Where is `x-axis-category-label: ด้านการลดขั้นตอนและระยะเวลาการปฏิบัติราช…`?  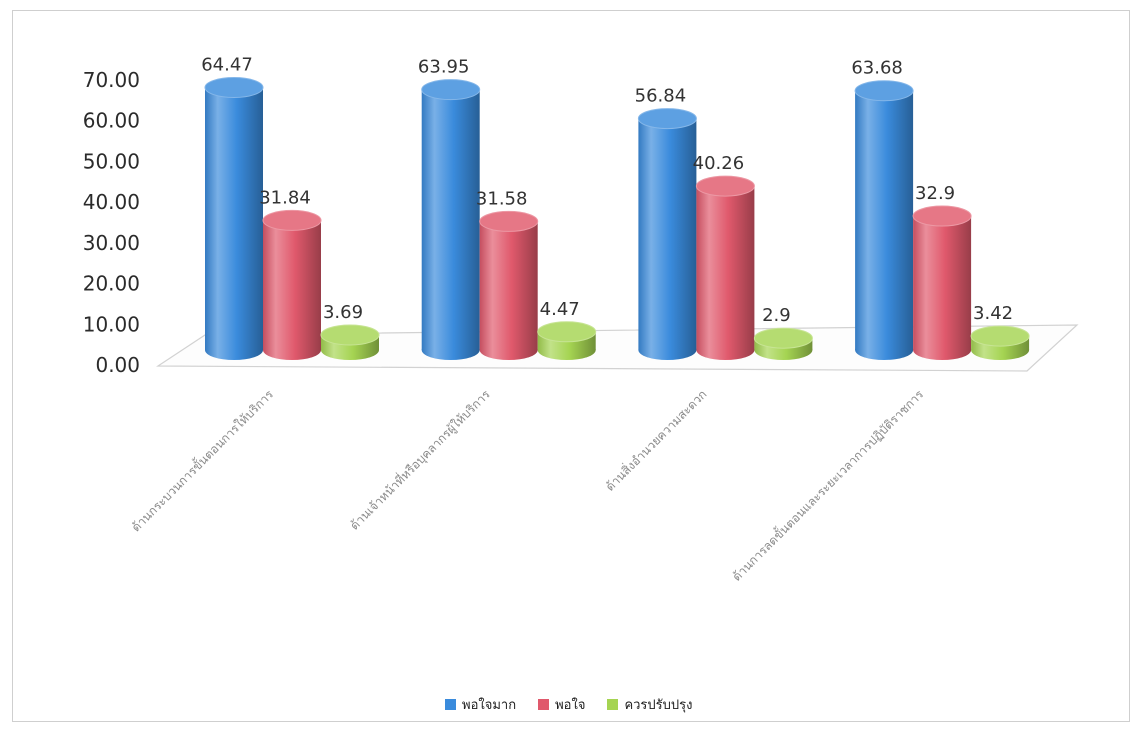 x-axis-category-label: ด้านการลดขั้นตอนและระยะเวลาการปฏิบัติราช… is located at coordinates (827, 484).